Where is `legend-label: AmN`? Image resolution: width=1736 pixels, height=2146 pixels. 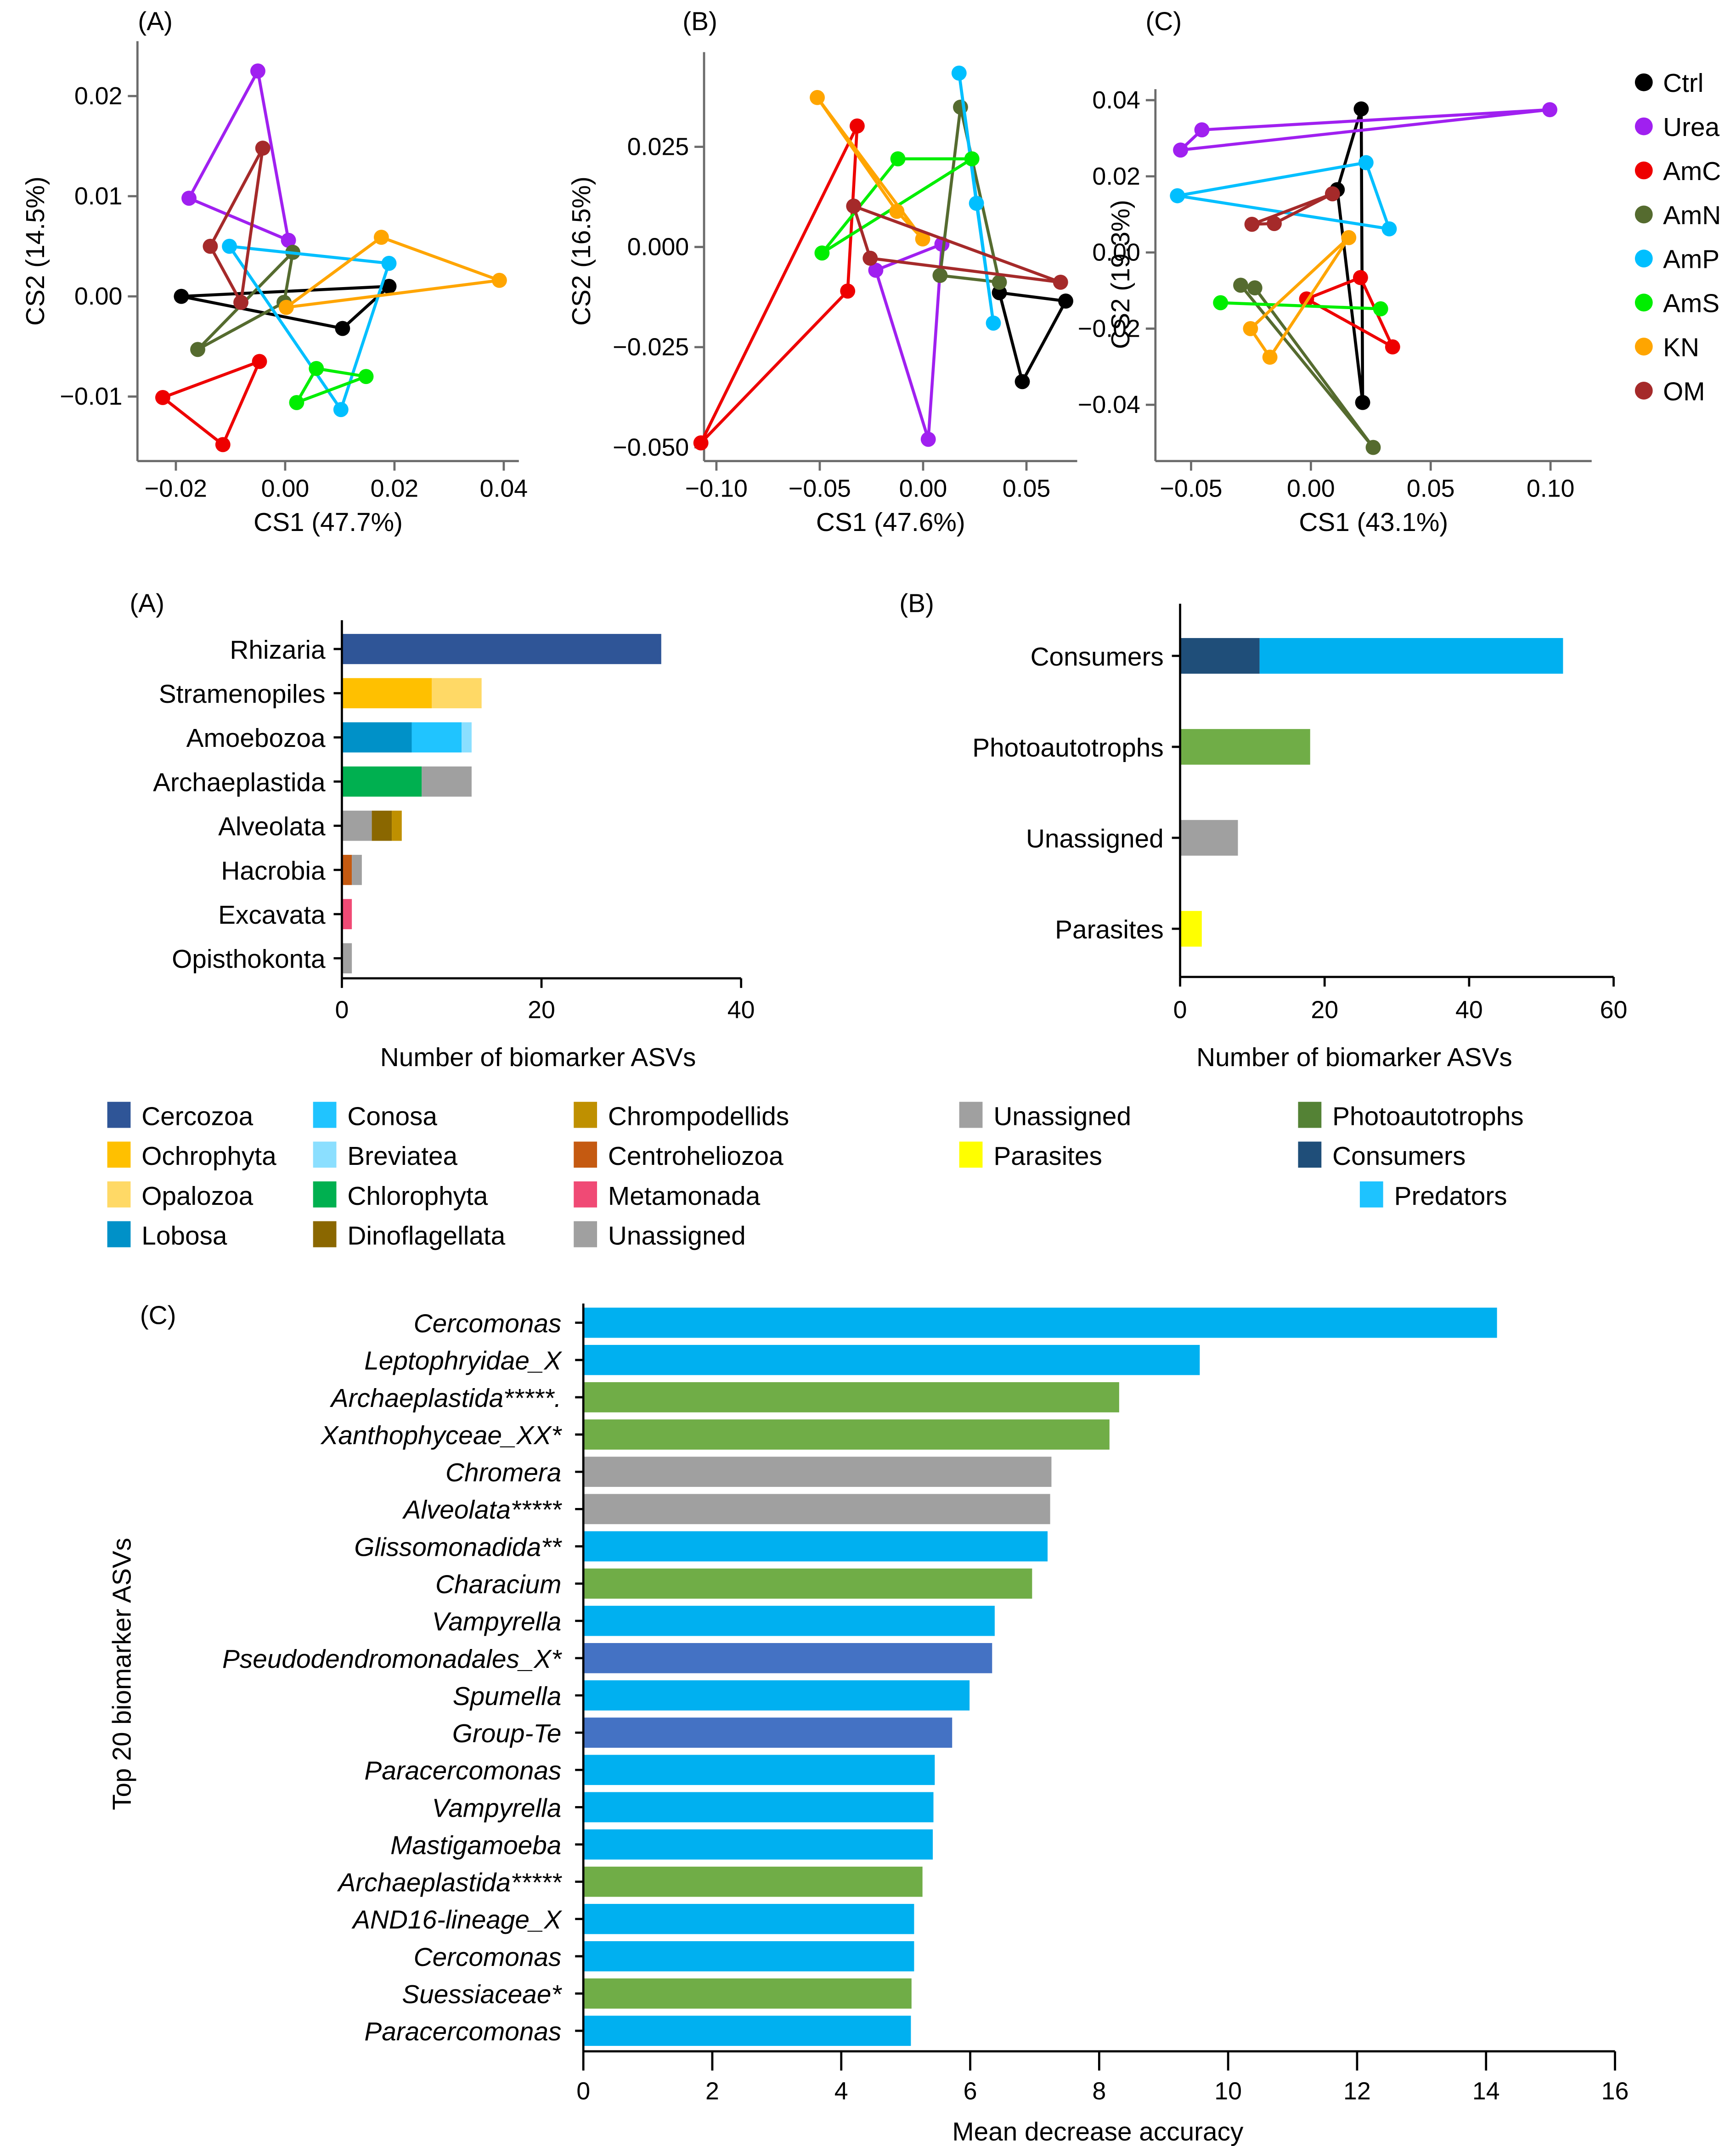 legend-label: AmN is located at coordinates (1692, 215).